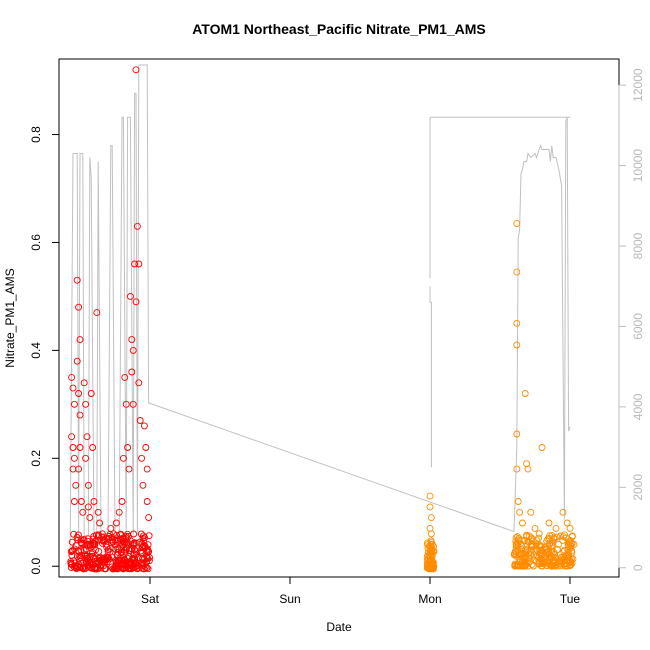 This screenshot has width=650, height=650. Describe the element at coordinates (339, 627) in the screenshot. I see `x-axis-label: Date` at that location.